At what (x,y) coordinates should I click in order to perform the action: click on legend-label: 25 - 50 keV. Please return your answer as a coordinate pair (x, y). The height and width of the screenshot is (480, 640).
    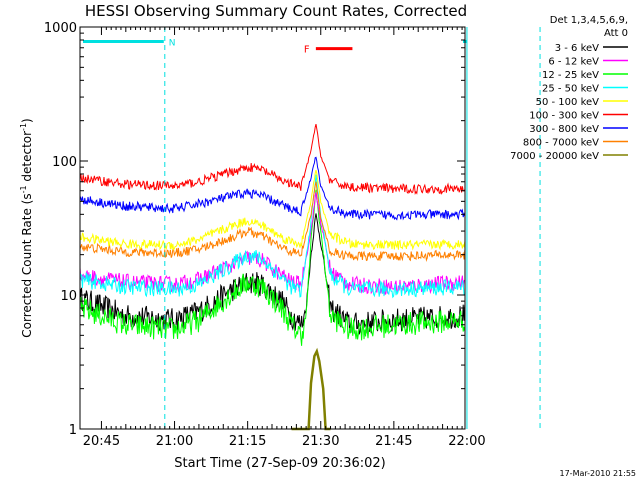
    Looking at the image, I should click on (570, 89).